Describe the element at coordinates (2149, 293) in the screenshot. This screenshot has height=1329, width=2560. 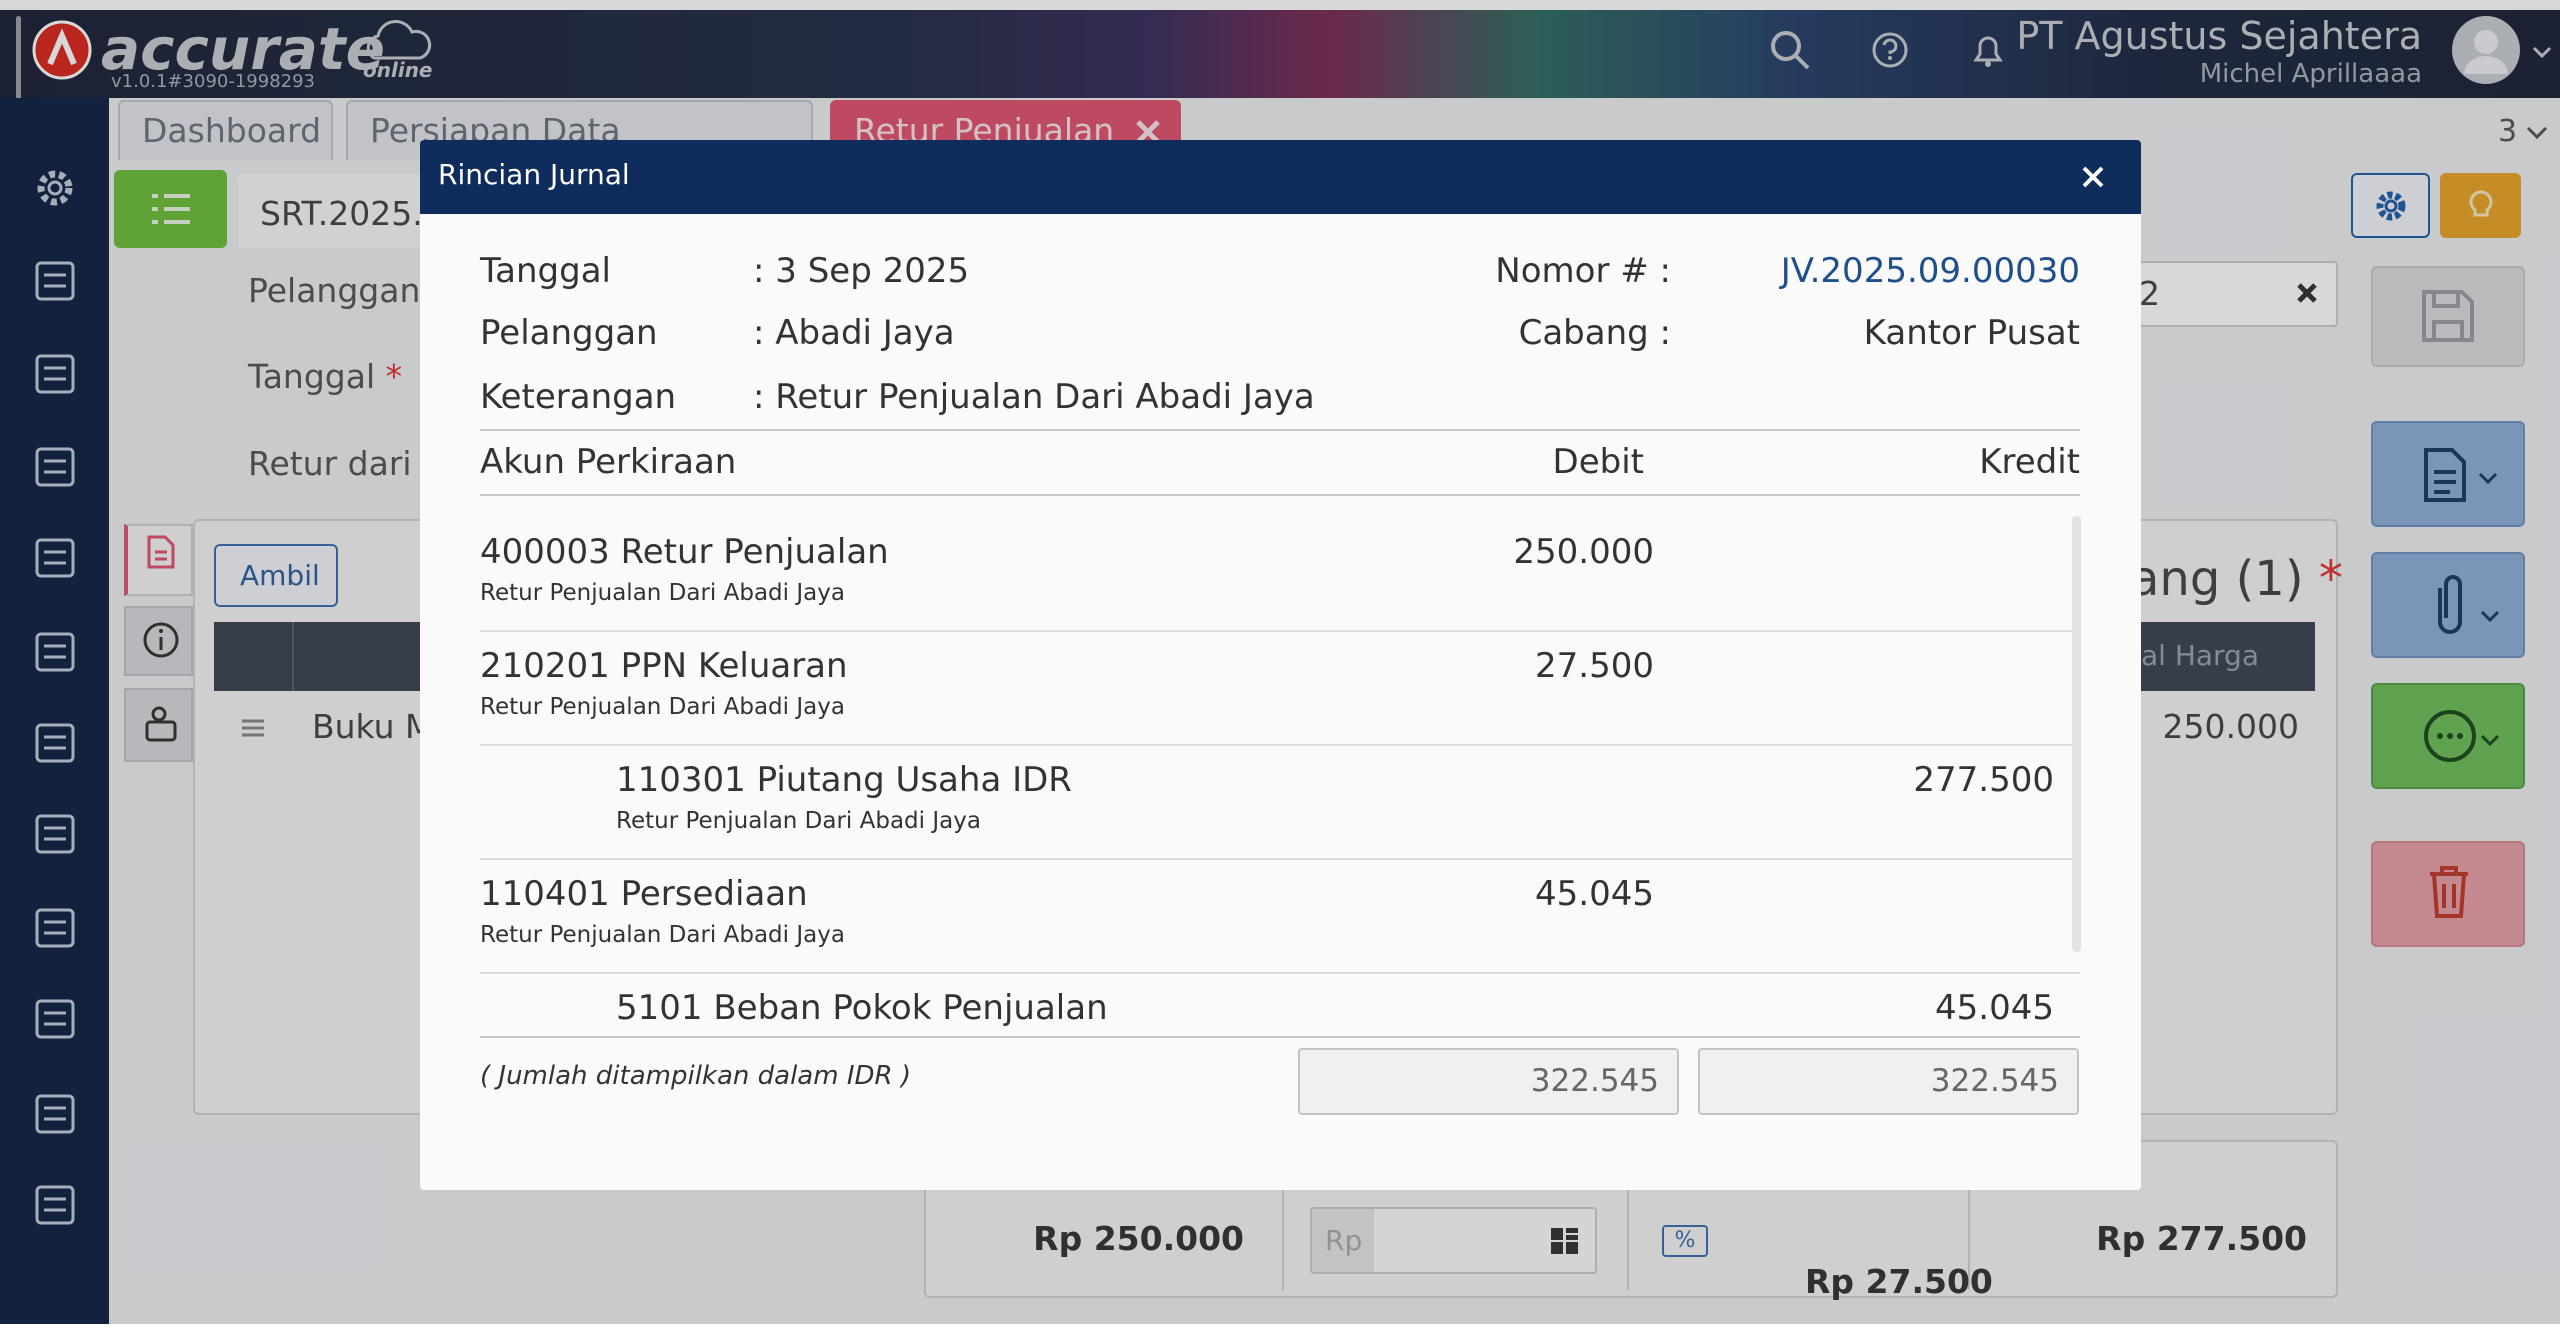
I see `customer-no: 2` at that location.